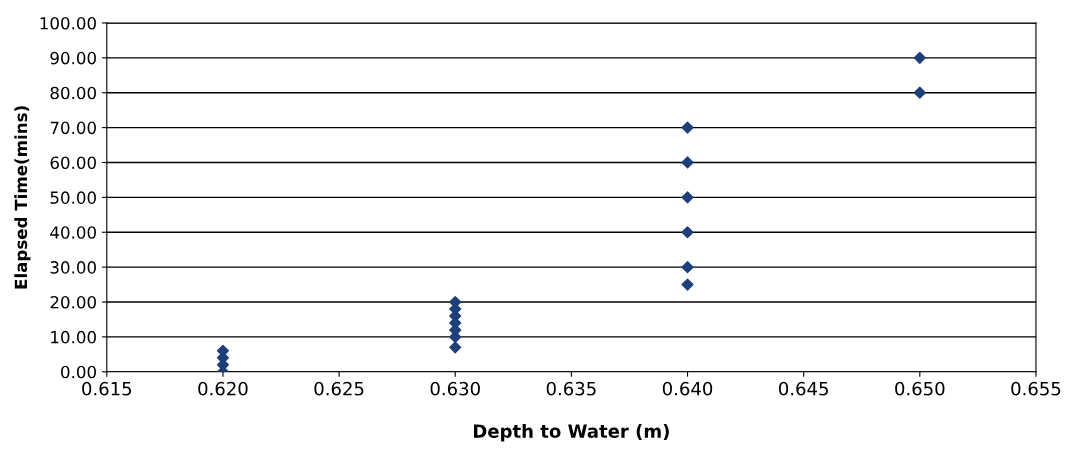 The height and width of the screenshot is (459, 1068). Describe the element at coordinates (223, 388) in the screenshot. I see `x-tick-label: 0.620` at that location.